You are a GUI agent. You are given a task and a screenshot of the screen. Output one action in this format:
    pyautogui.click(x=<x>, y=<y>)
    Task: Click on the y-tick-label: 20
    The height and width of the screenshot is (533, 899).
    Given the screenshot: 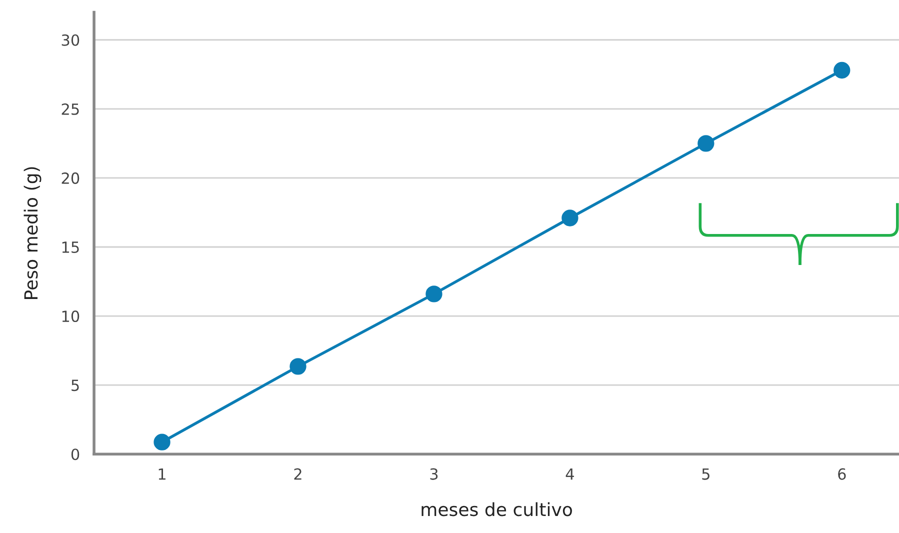 What is the action you would take?
    pyautogui.click(x=71, y=178)
    